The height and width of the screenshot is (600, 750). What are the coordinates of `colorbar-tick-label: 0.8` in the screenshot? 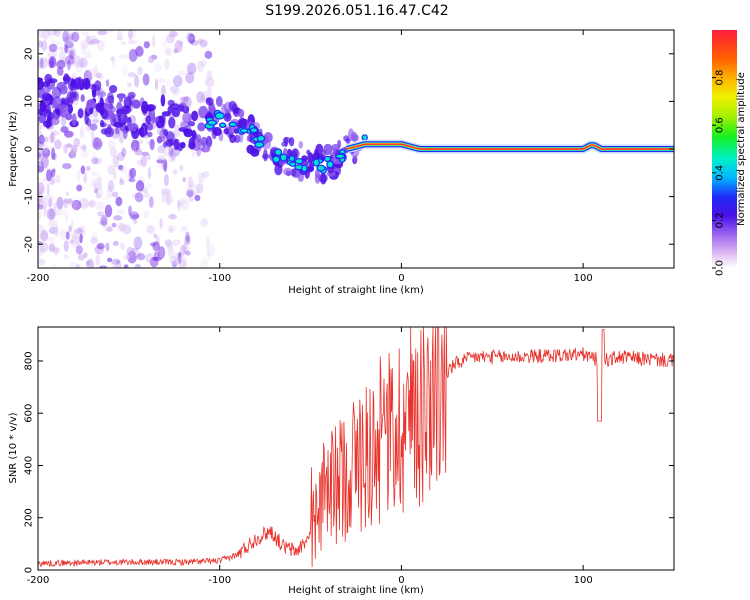 It's located at (720, 78).